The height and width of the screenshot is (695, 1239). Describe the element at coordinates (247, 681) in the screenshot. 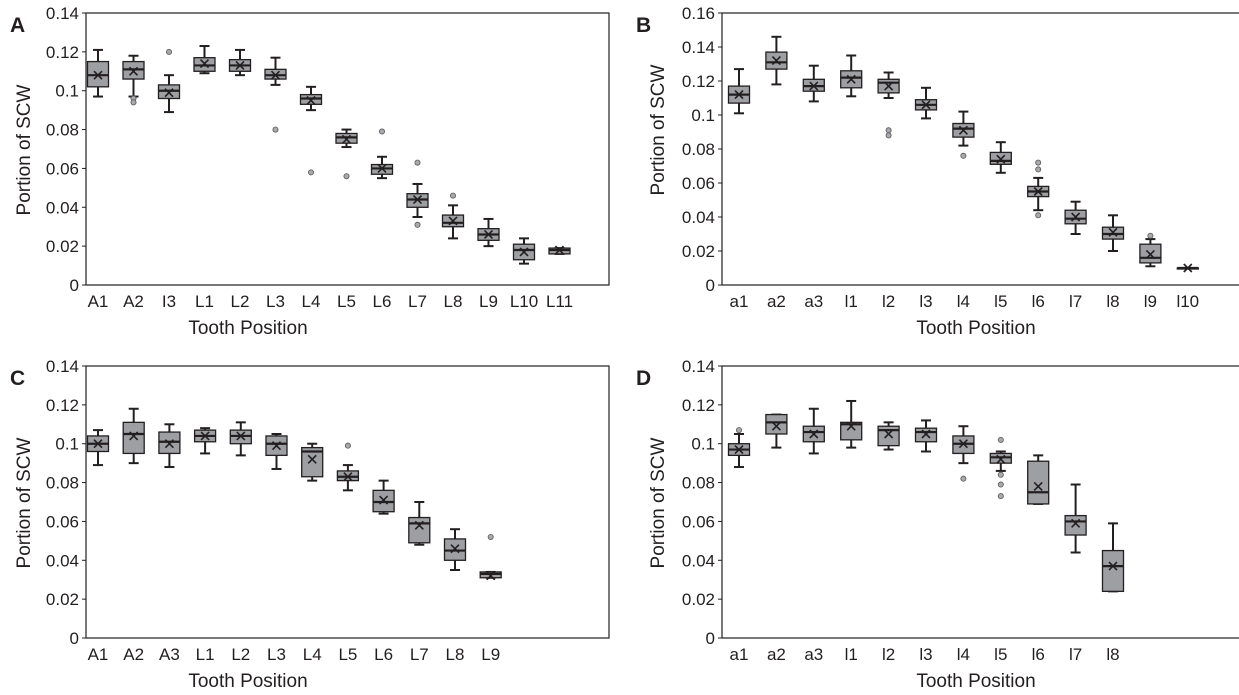

I see `x-axis-label: Tooth Position` at that location.